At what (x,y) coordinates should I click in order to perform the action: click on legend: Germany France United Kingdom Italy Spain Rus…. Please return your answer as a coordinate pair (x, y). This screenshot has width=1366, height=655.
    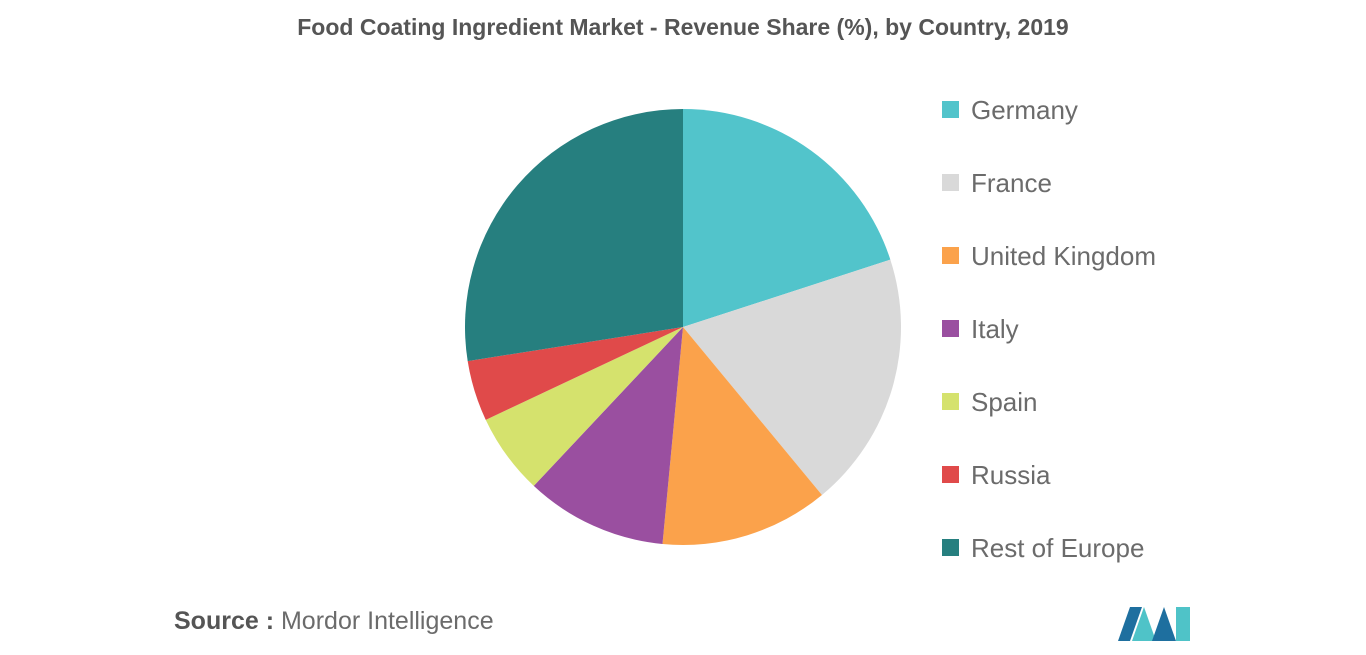
    Looking at the image, I should click on (1049, 343).